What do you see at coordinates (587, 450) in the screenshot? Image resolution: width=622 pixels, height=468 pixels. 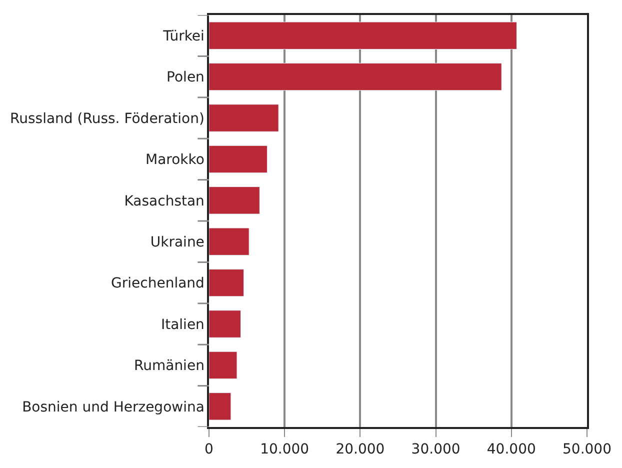 I see `x-tick-label: 50.000` at bounding box center [587, 450].